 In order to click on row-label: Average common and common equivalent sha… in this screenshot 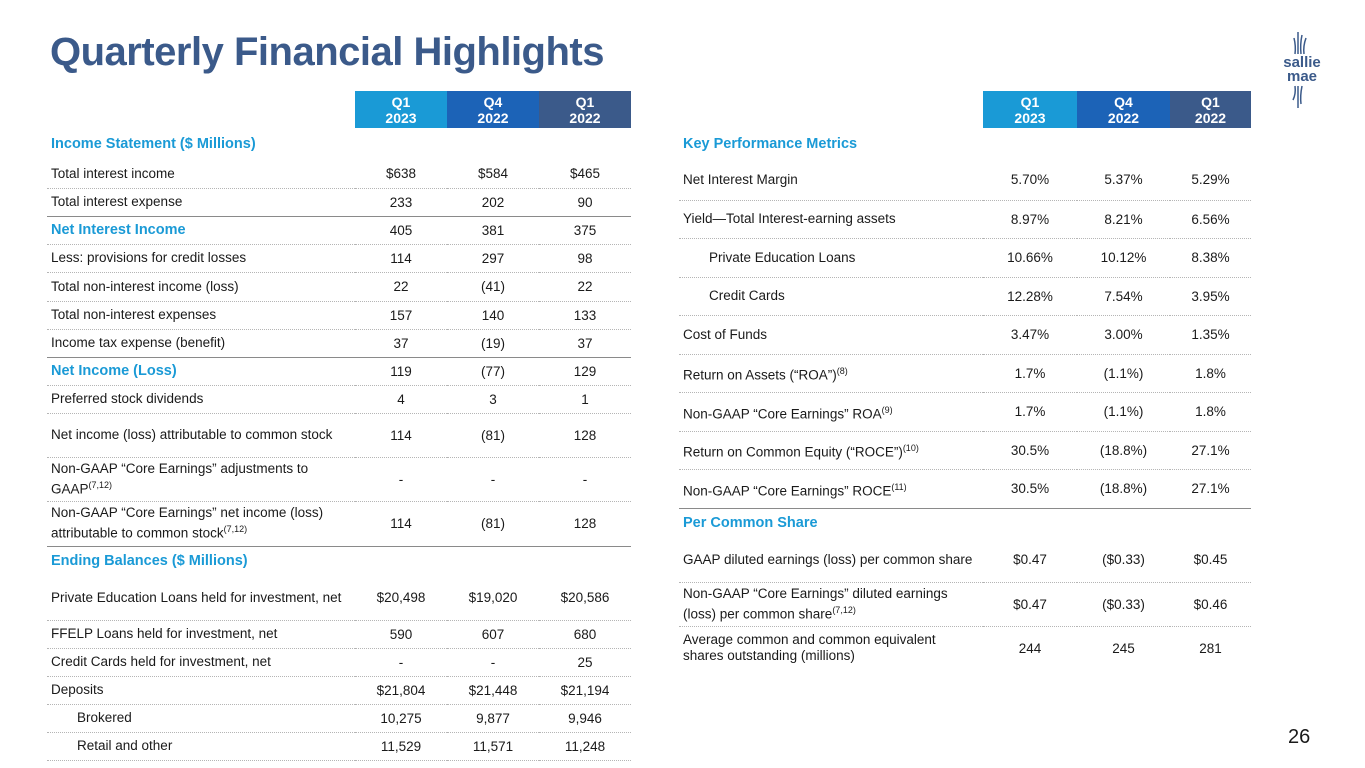, I will do `click(809, 648)`.